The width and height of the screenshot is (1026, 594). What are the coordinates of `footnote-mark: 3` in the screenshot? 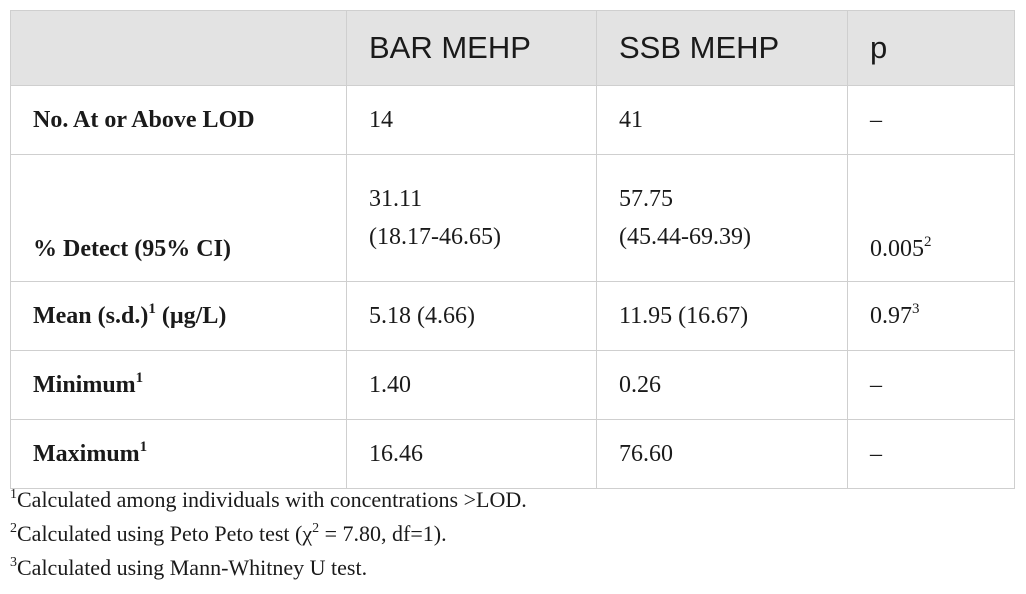 It's located at (13, 562).